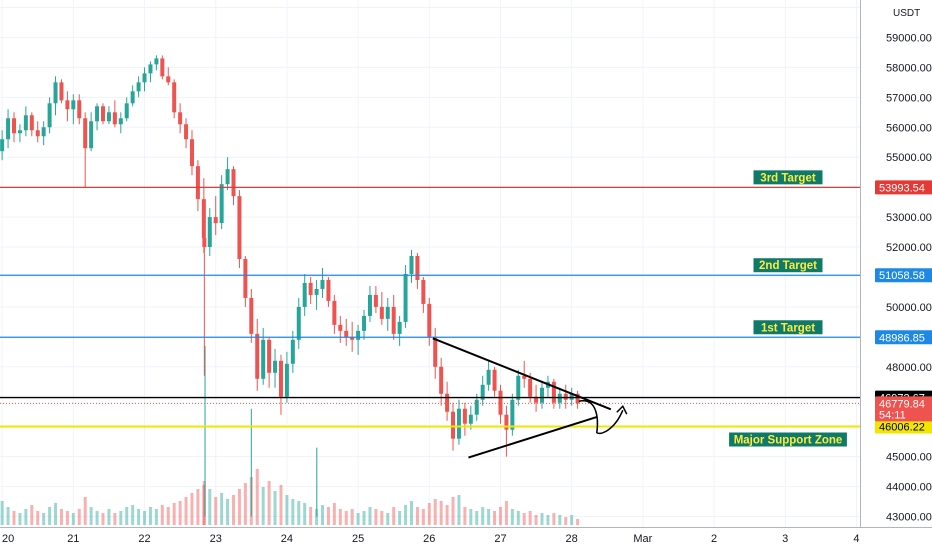 The image size is (932, 550). Describe the element at coordinates (903, 426) in the screenshot. I see `level-price-badge: 46006.22` at that location.